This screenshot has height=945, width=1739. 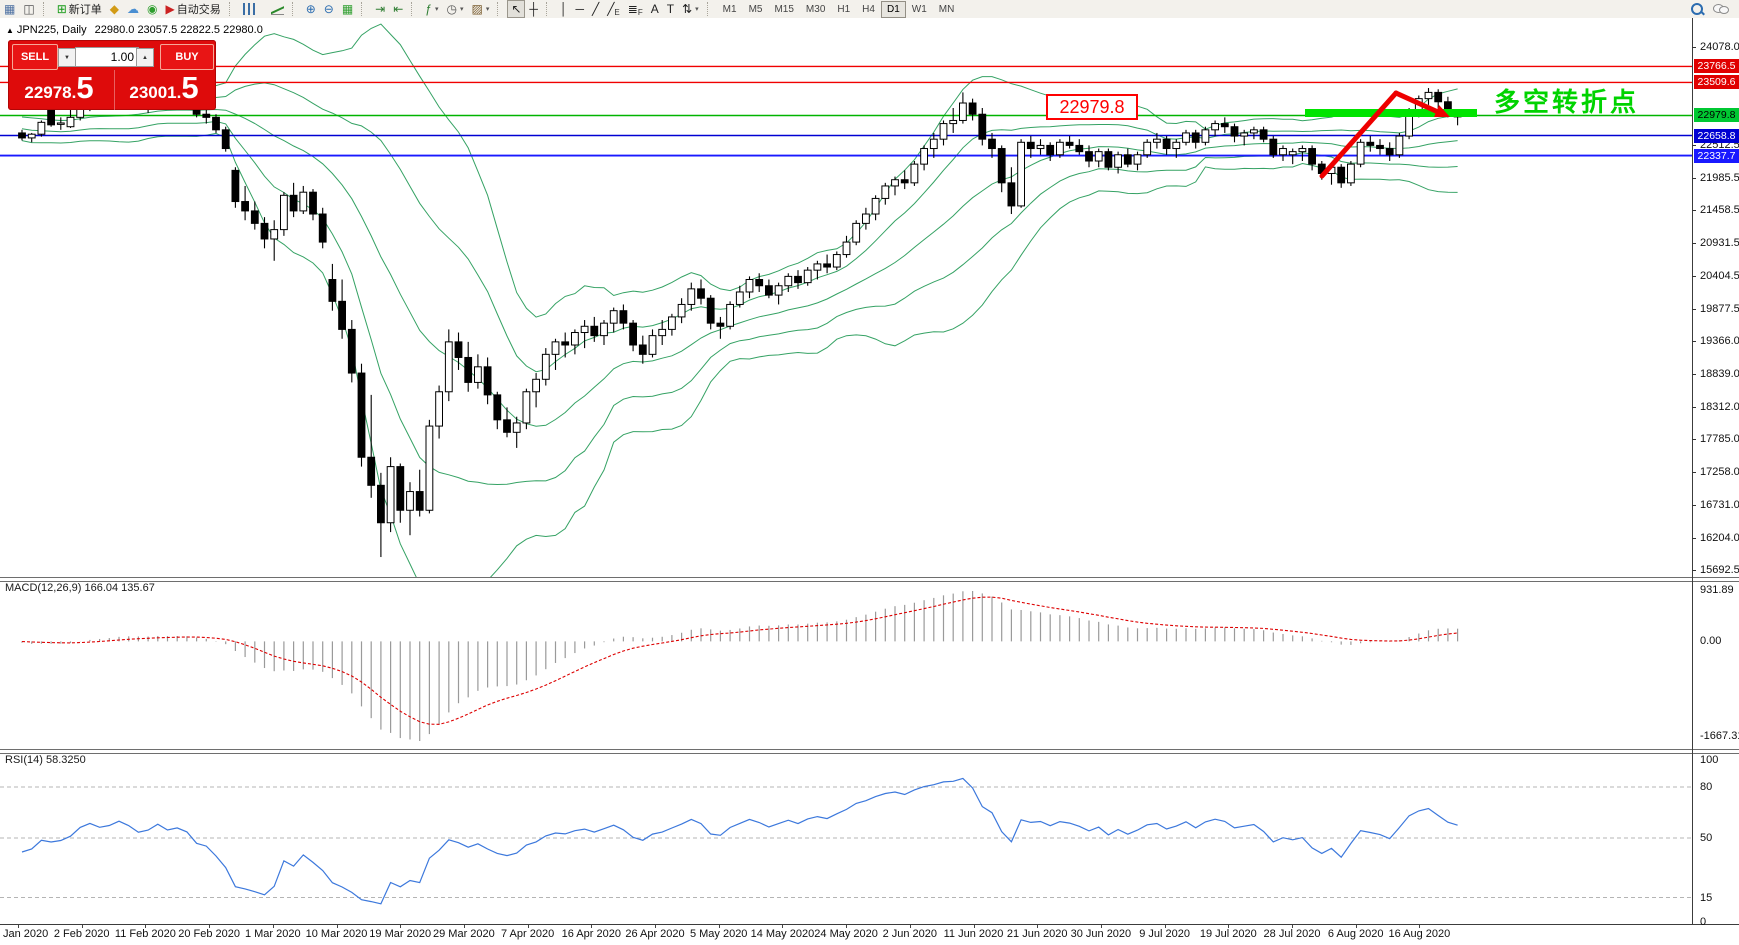 What do you see at coordinates (697, 9) in the screenshot?
I see `chevron-down-icon: ▾` at bounding box center [697, 9].